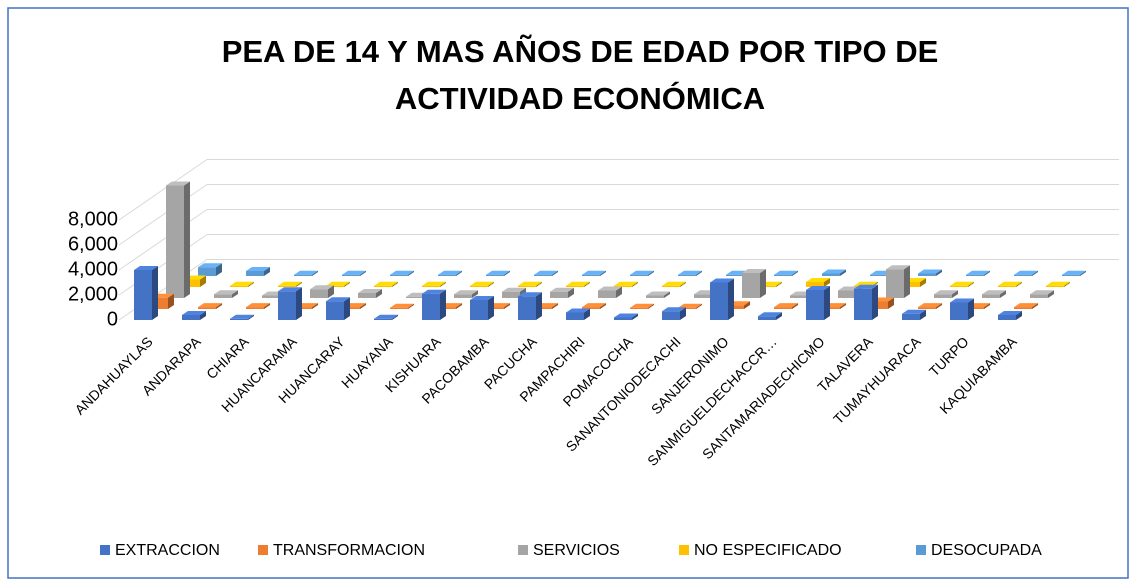 This screenshot has height=588, width=1137. I want to click on legend-swatch, so click(263, 550).